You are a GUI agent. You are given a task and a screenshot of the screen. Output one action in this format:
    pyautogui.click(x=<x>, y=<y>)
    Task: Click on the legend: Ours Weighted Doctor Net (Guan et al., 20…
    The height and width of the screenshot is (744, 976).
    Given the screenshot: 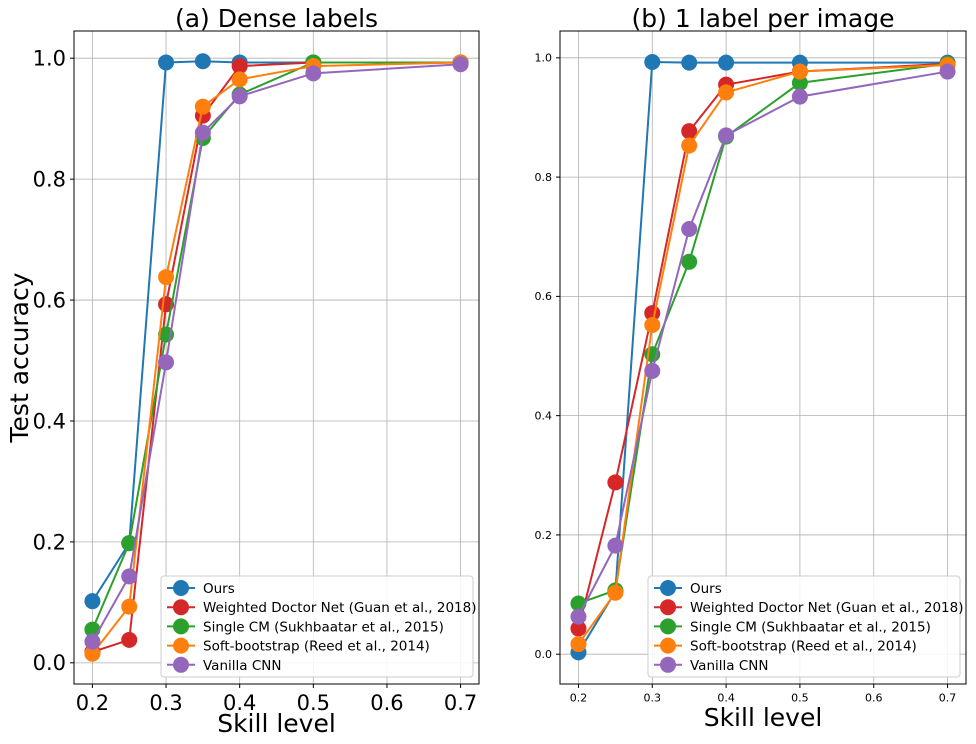 What is the action you would take?
    pyautogui.click(x=318, y=626)
    